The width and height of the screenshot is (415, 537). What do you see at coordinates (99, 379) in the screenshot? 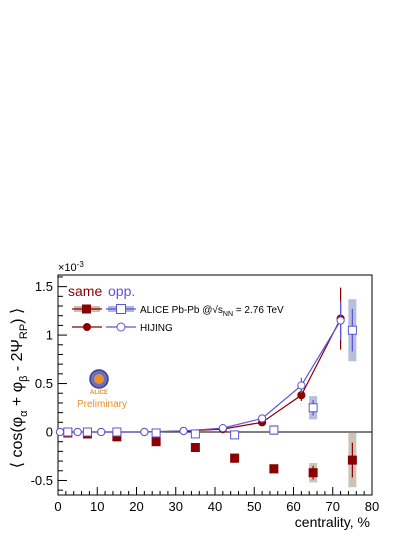
I see `alice-logo-core` at bounding box center [99, 379].